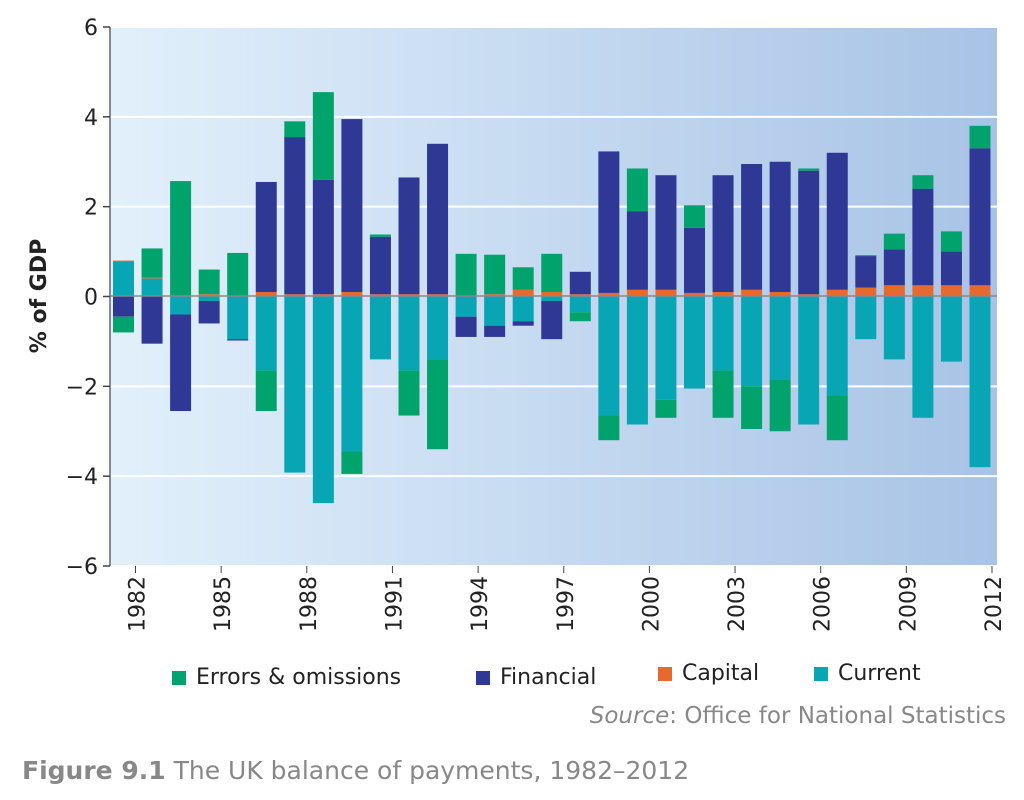  I want to click on bar-capital-2012, so click(980, 291).